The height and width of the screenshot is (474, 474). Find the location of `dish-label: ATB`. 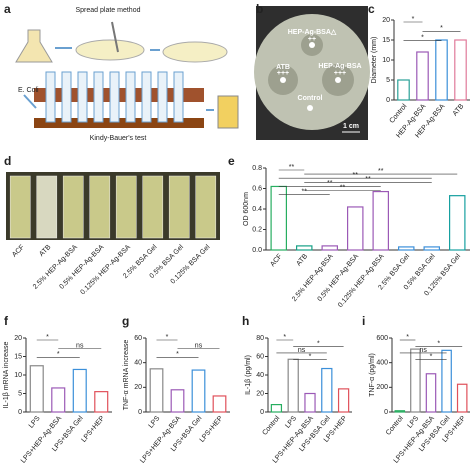

dish-label: ATB is located at coordinates (283, 67).